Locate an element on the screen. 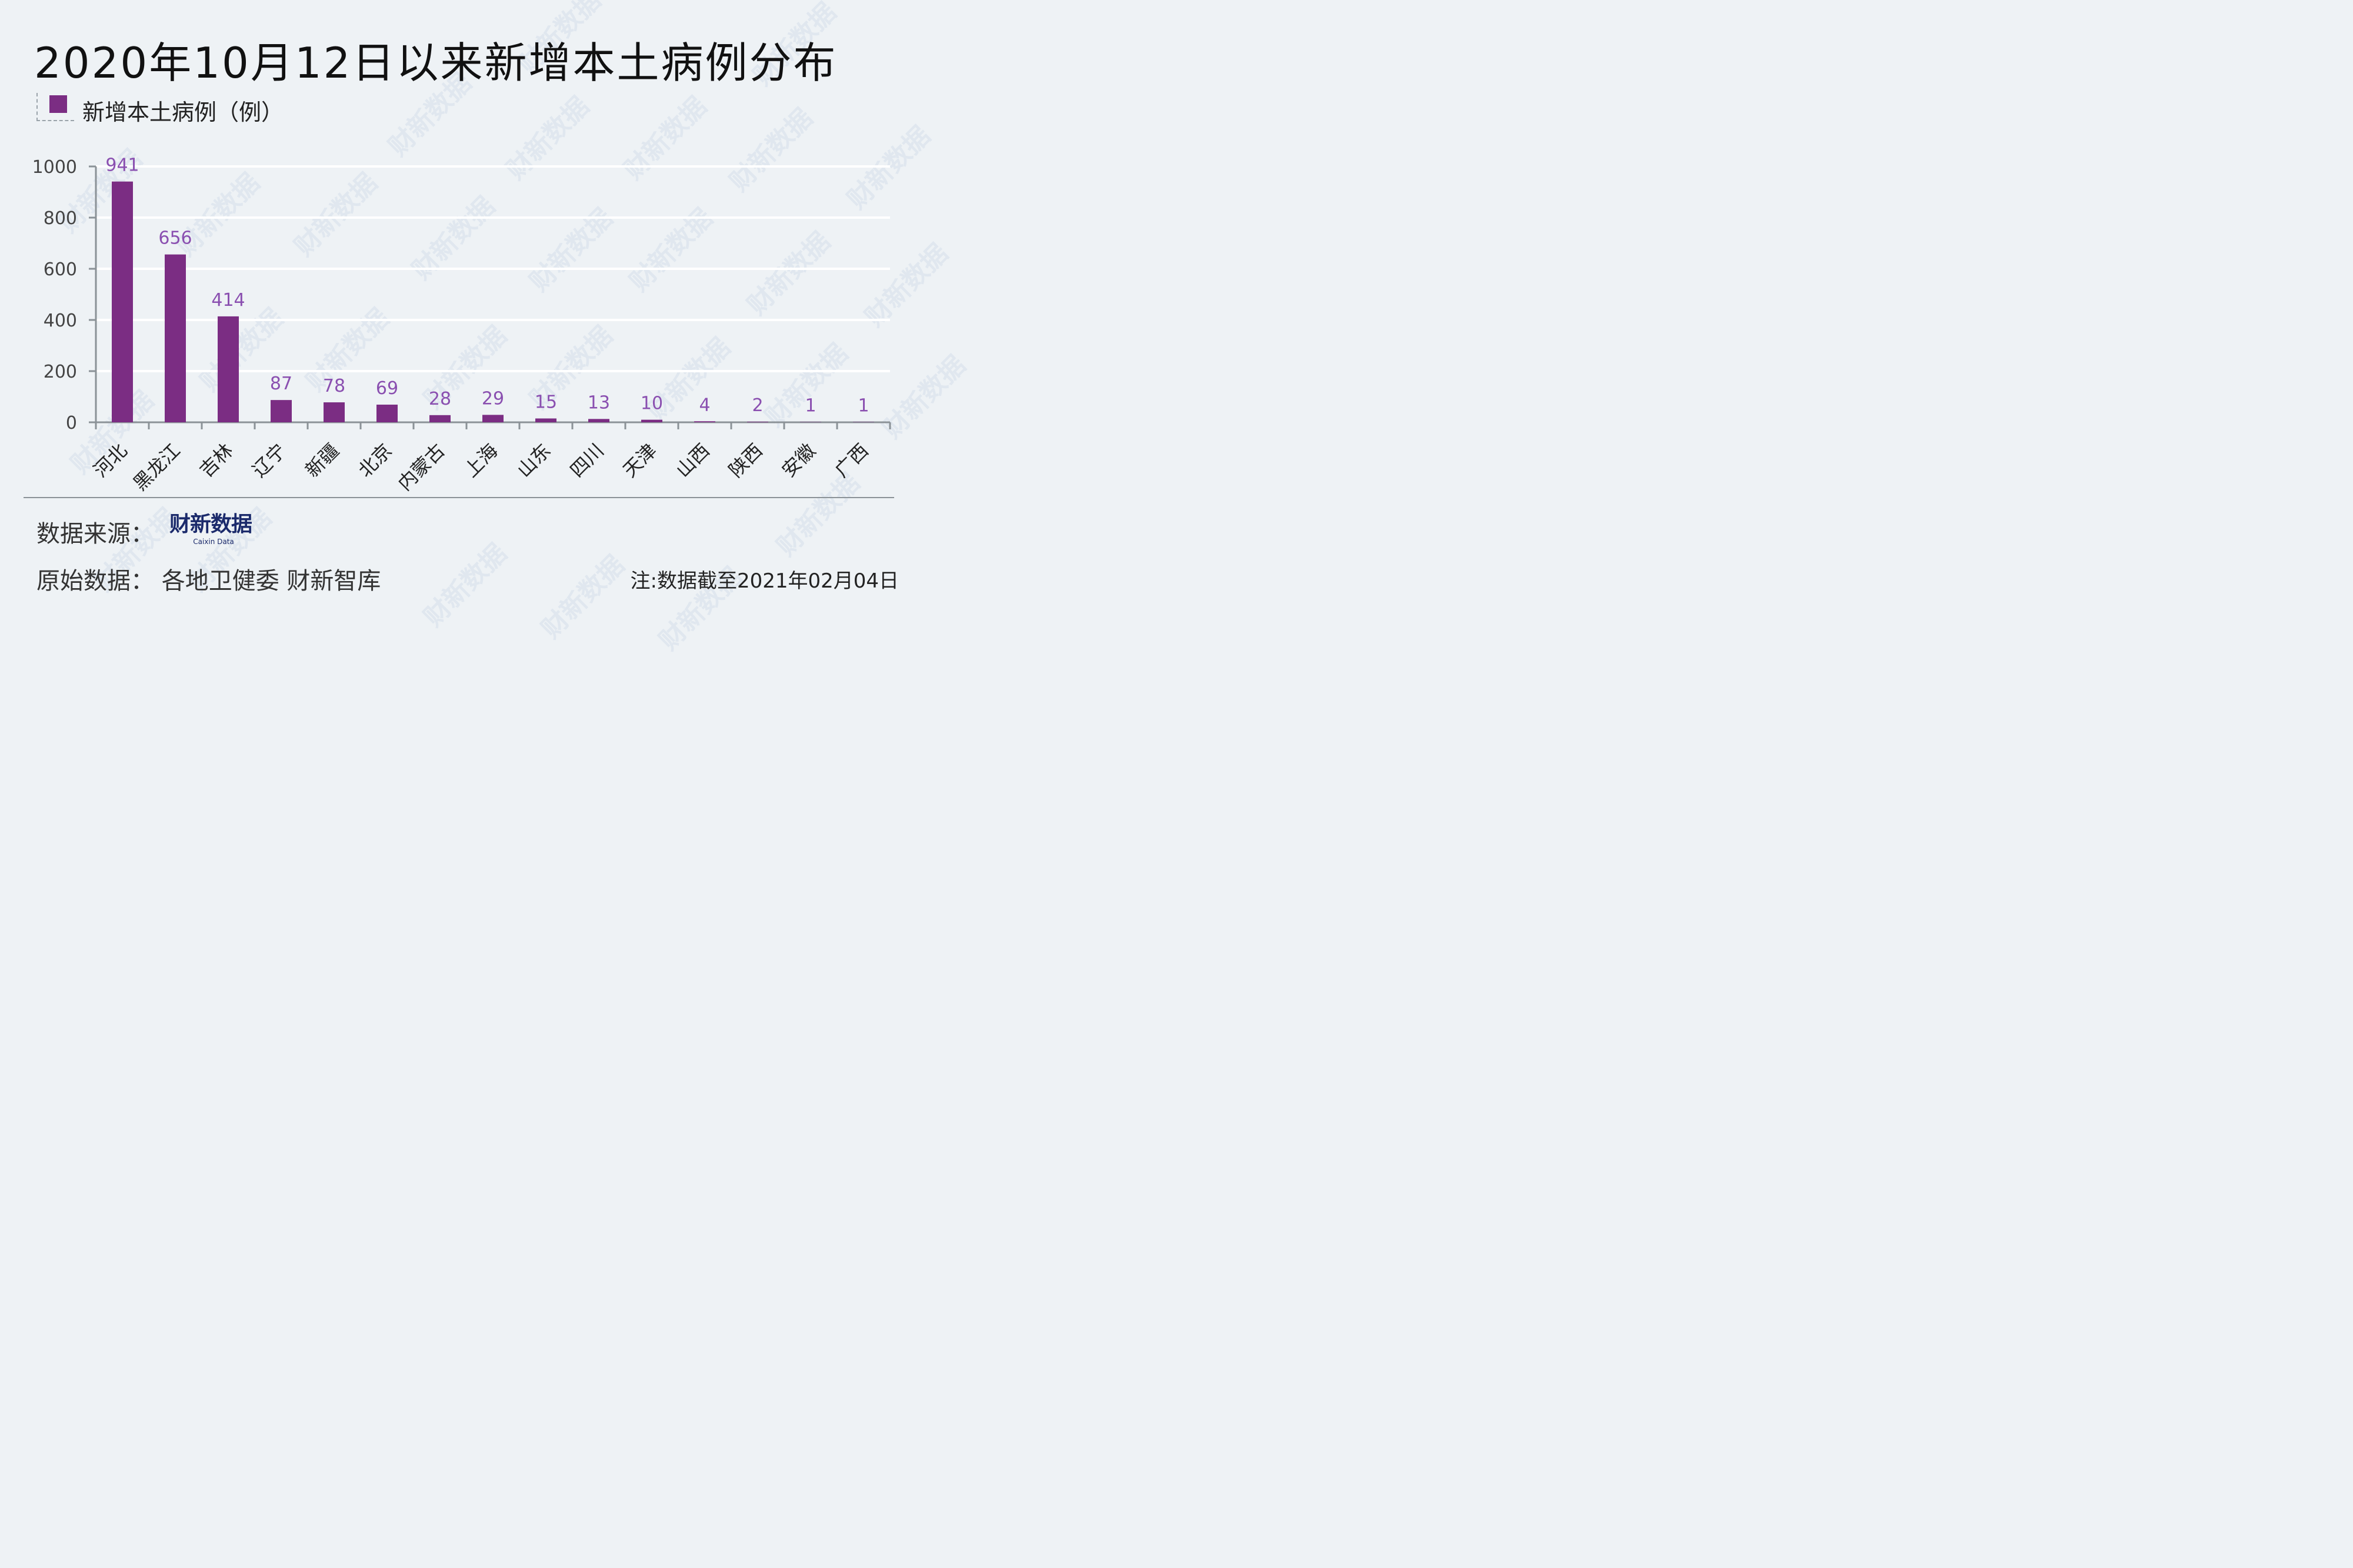 This screenshot has width=2353, height=1568. data-label: 15 is located at coordinates (546, 402).